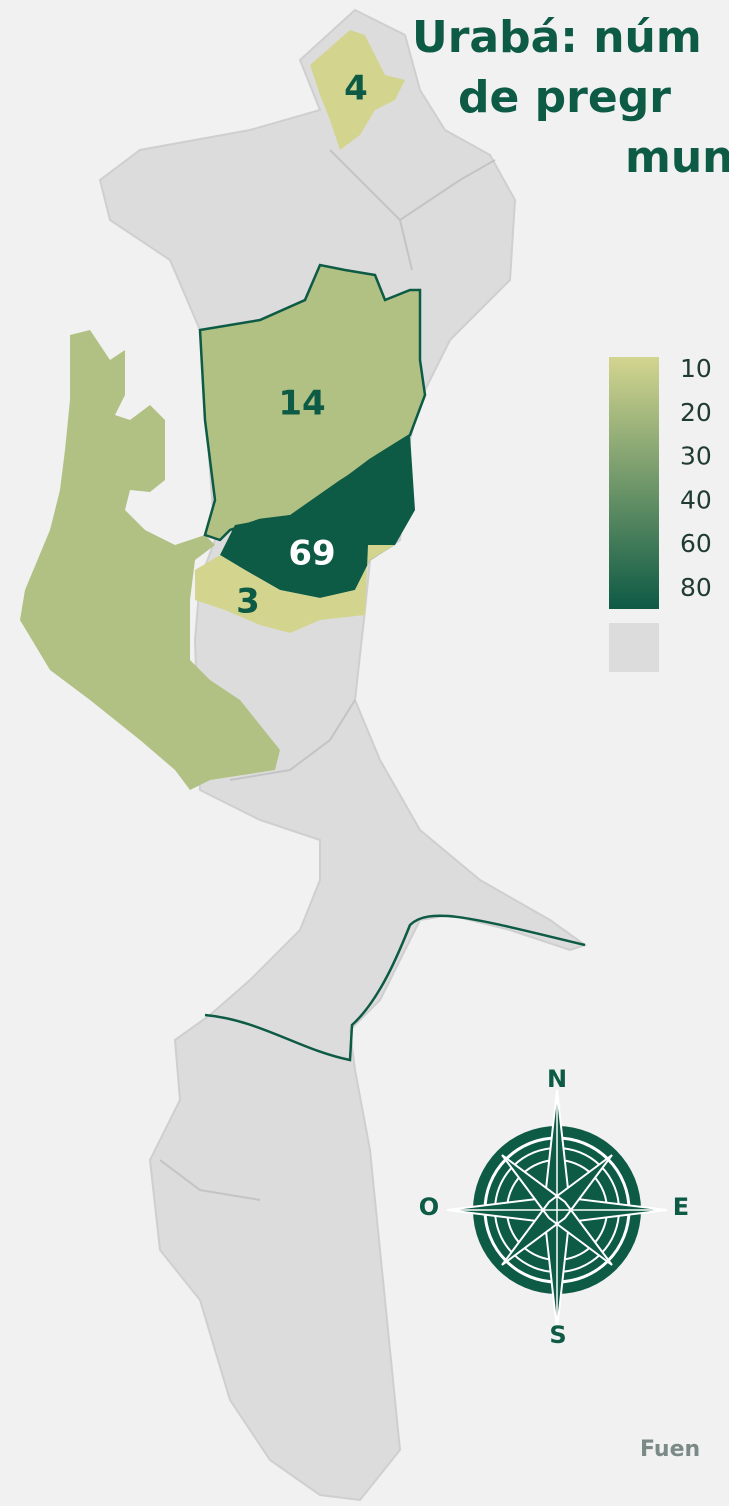 The image size is (729, 1506). I want to click on compass-e: E, so click(681, 1207).